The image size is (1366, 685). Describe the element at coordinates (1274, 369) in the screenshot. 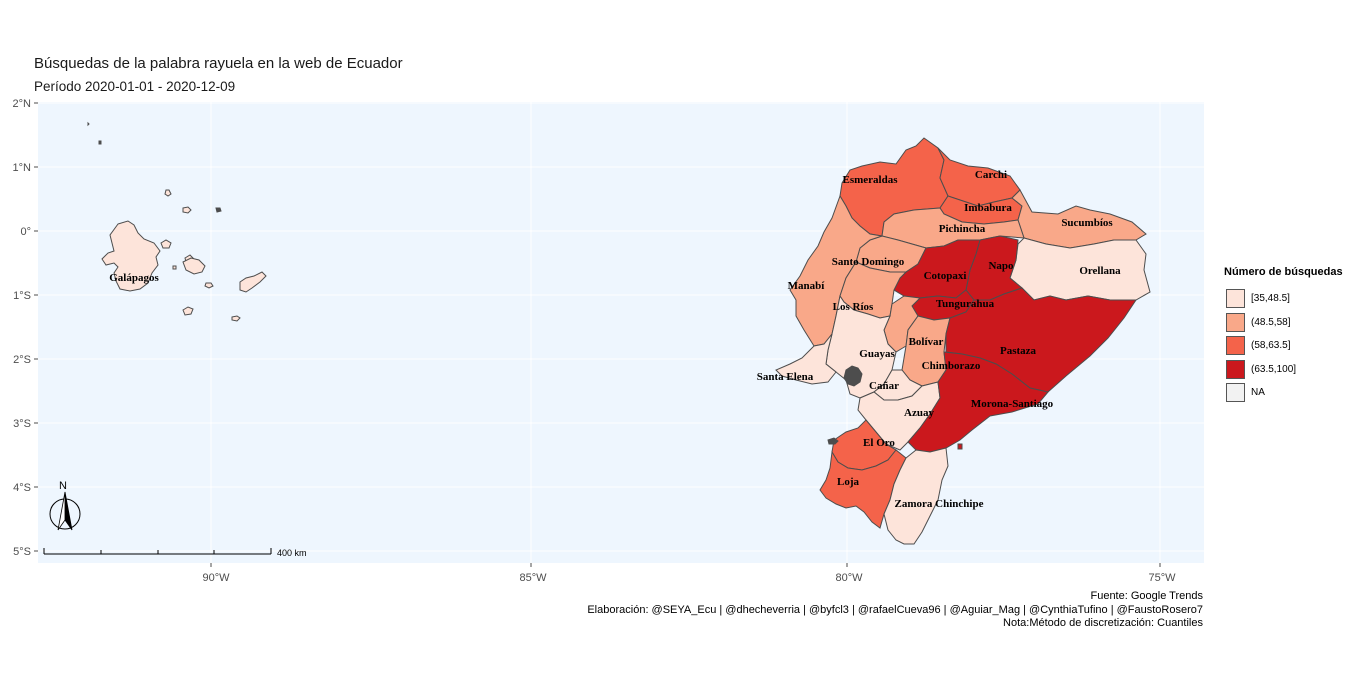

I see `legend-label: (63.5,100]` at that location.